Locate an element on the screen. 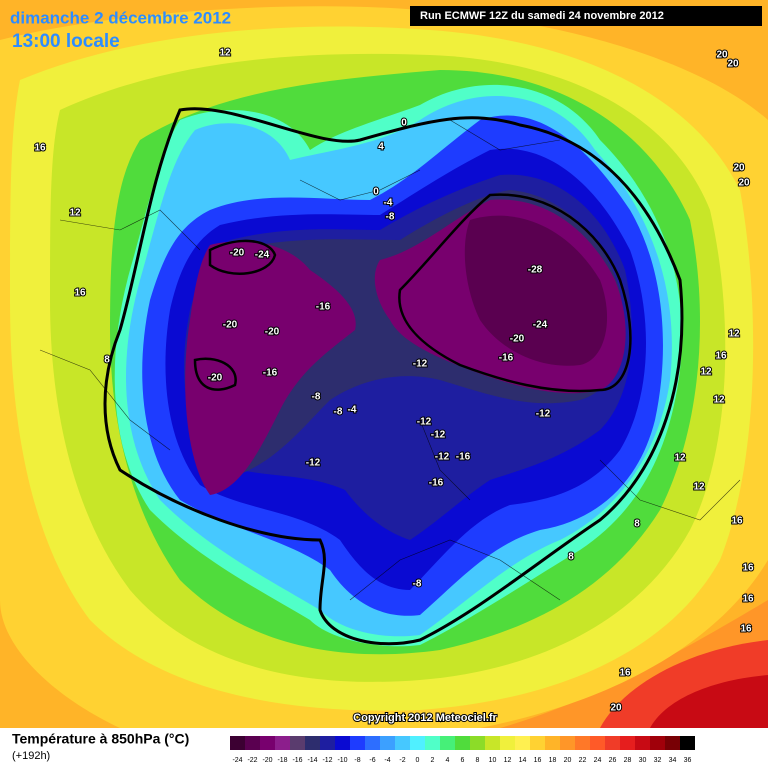 This screenshot has height=773, width=768. run-box is located at coordinates (586, 16).